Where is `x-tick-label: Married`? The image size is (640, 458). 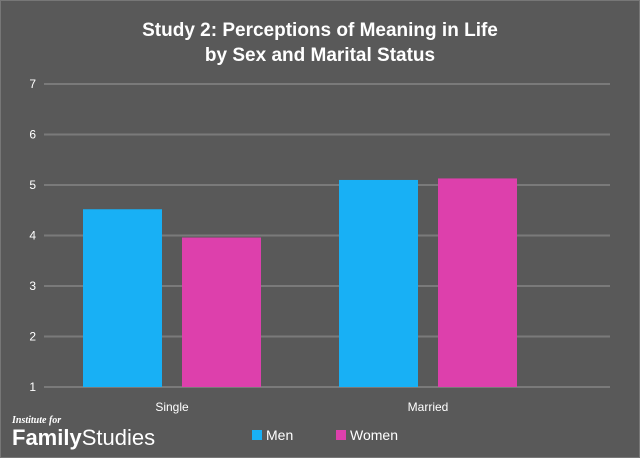 x-tick-label: Married is located at coordinates (428, 407).